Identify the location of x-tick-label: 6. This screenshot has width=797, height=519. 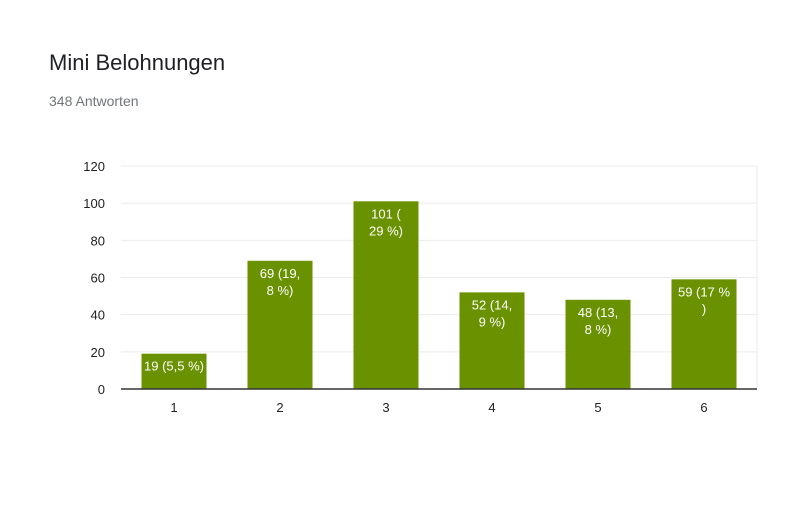
(703, 407).